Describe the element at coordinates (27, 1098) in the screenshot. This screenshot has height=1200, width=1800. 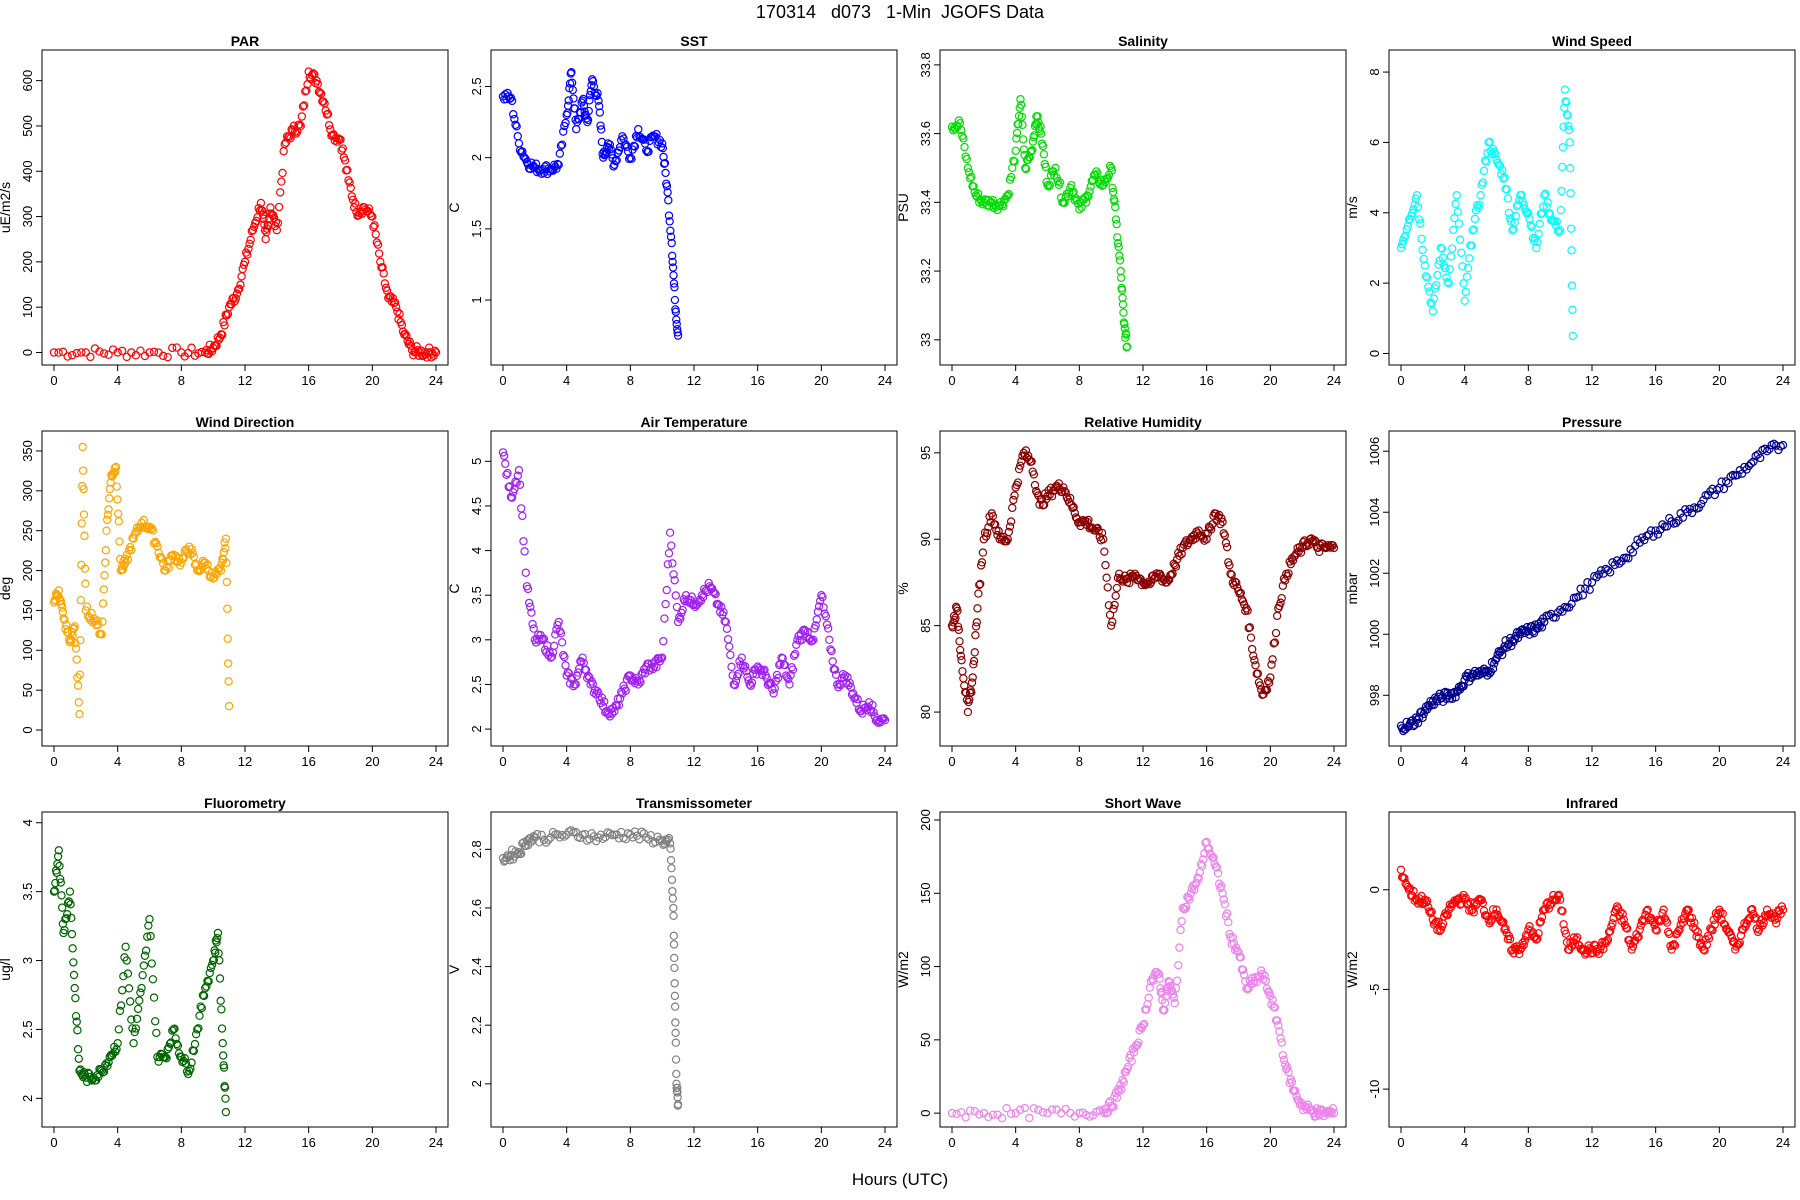
I see `y-tick-label: 2` at that location.